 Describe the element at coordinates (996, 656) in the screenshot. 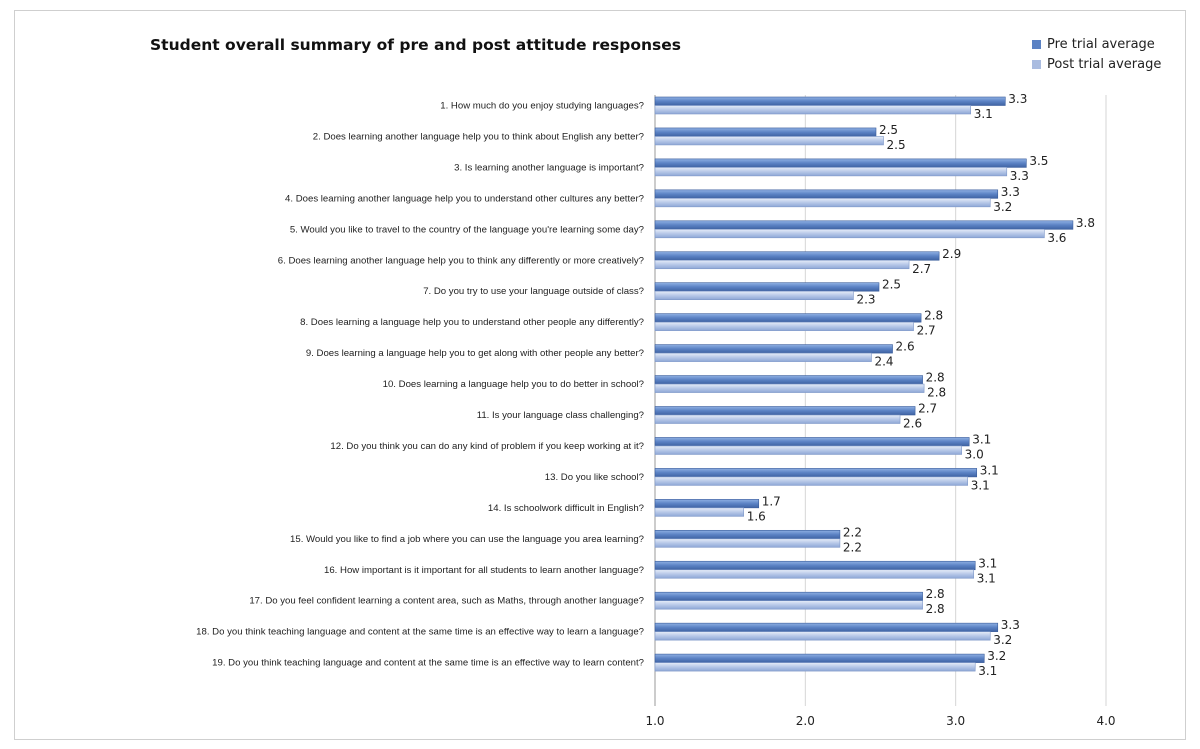

I see `value-label-pre: 3.2` at that location.